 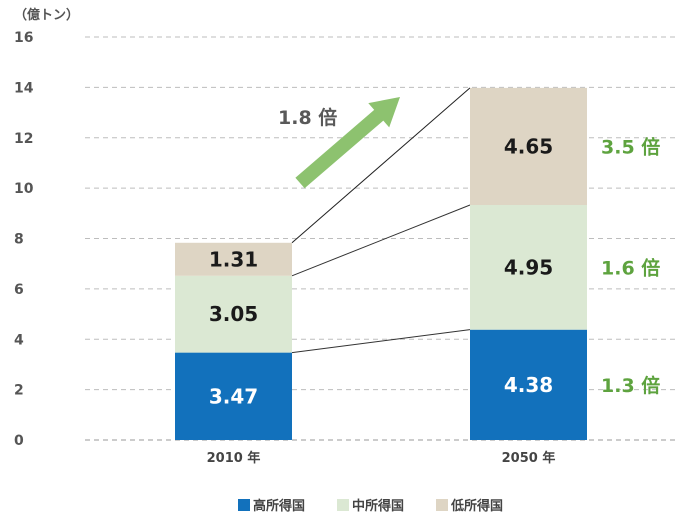 I want to click on bar-value-label: 4.65, so click(x=528, y=146).